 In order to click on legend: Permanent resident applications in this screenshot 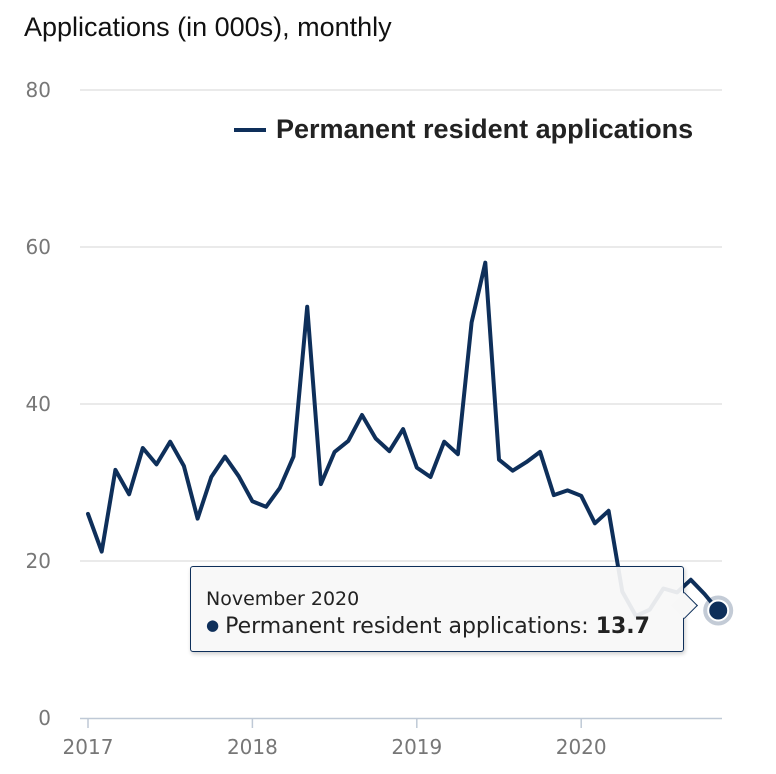, I will do `click(463, 129)`.